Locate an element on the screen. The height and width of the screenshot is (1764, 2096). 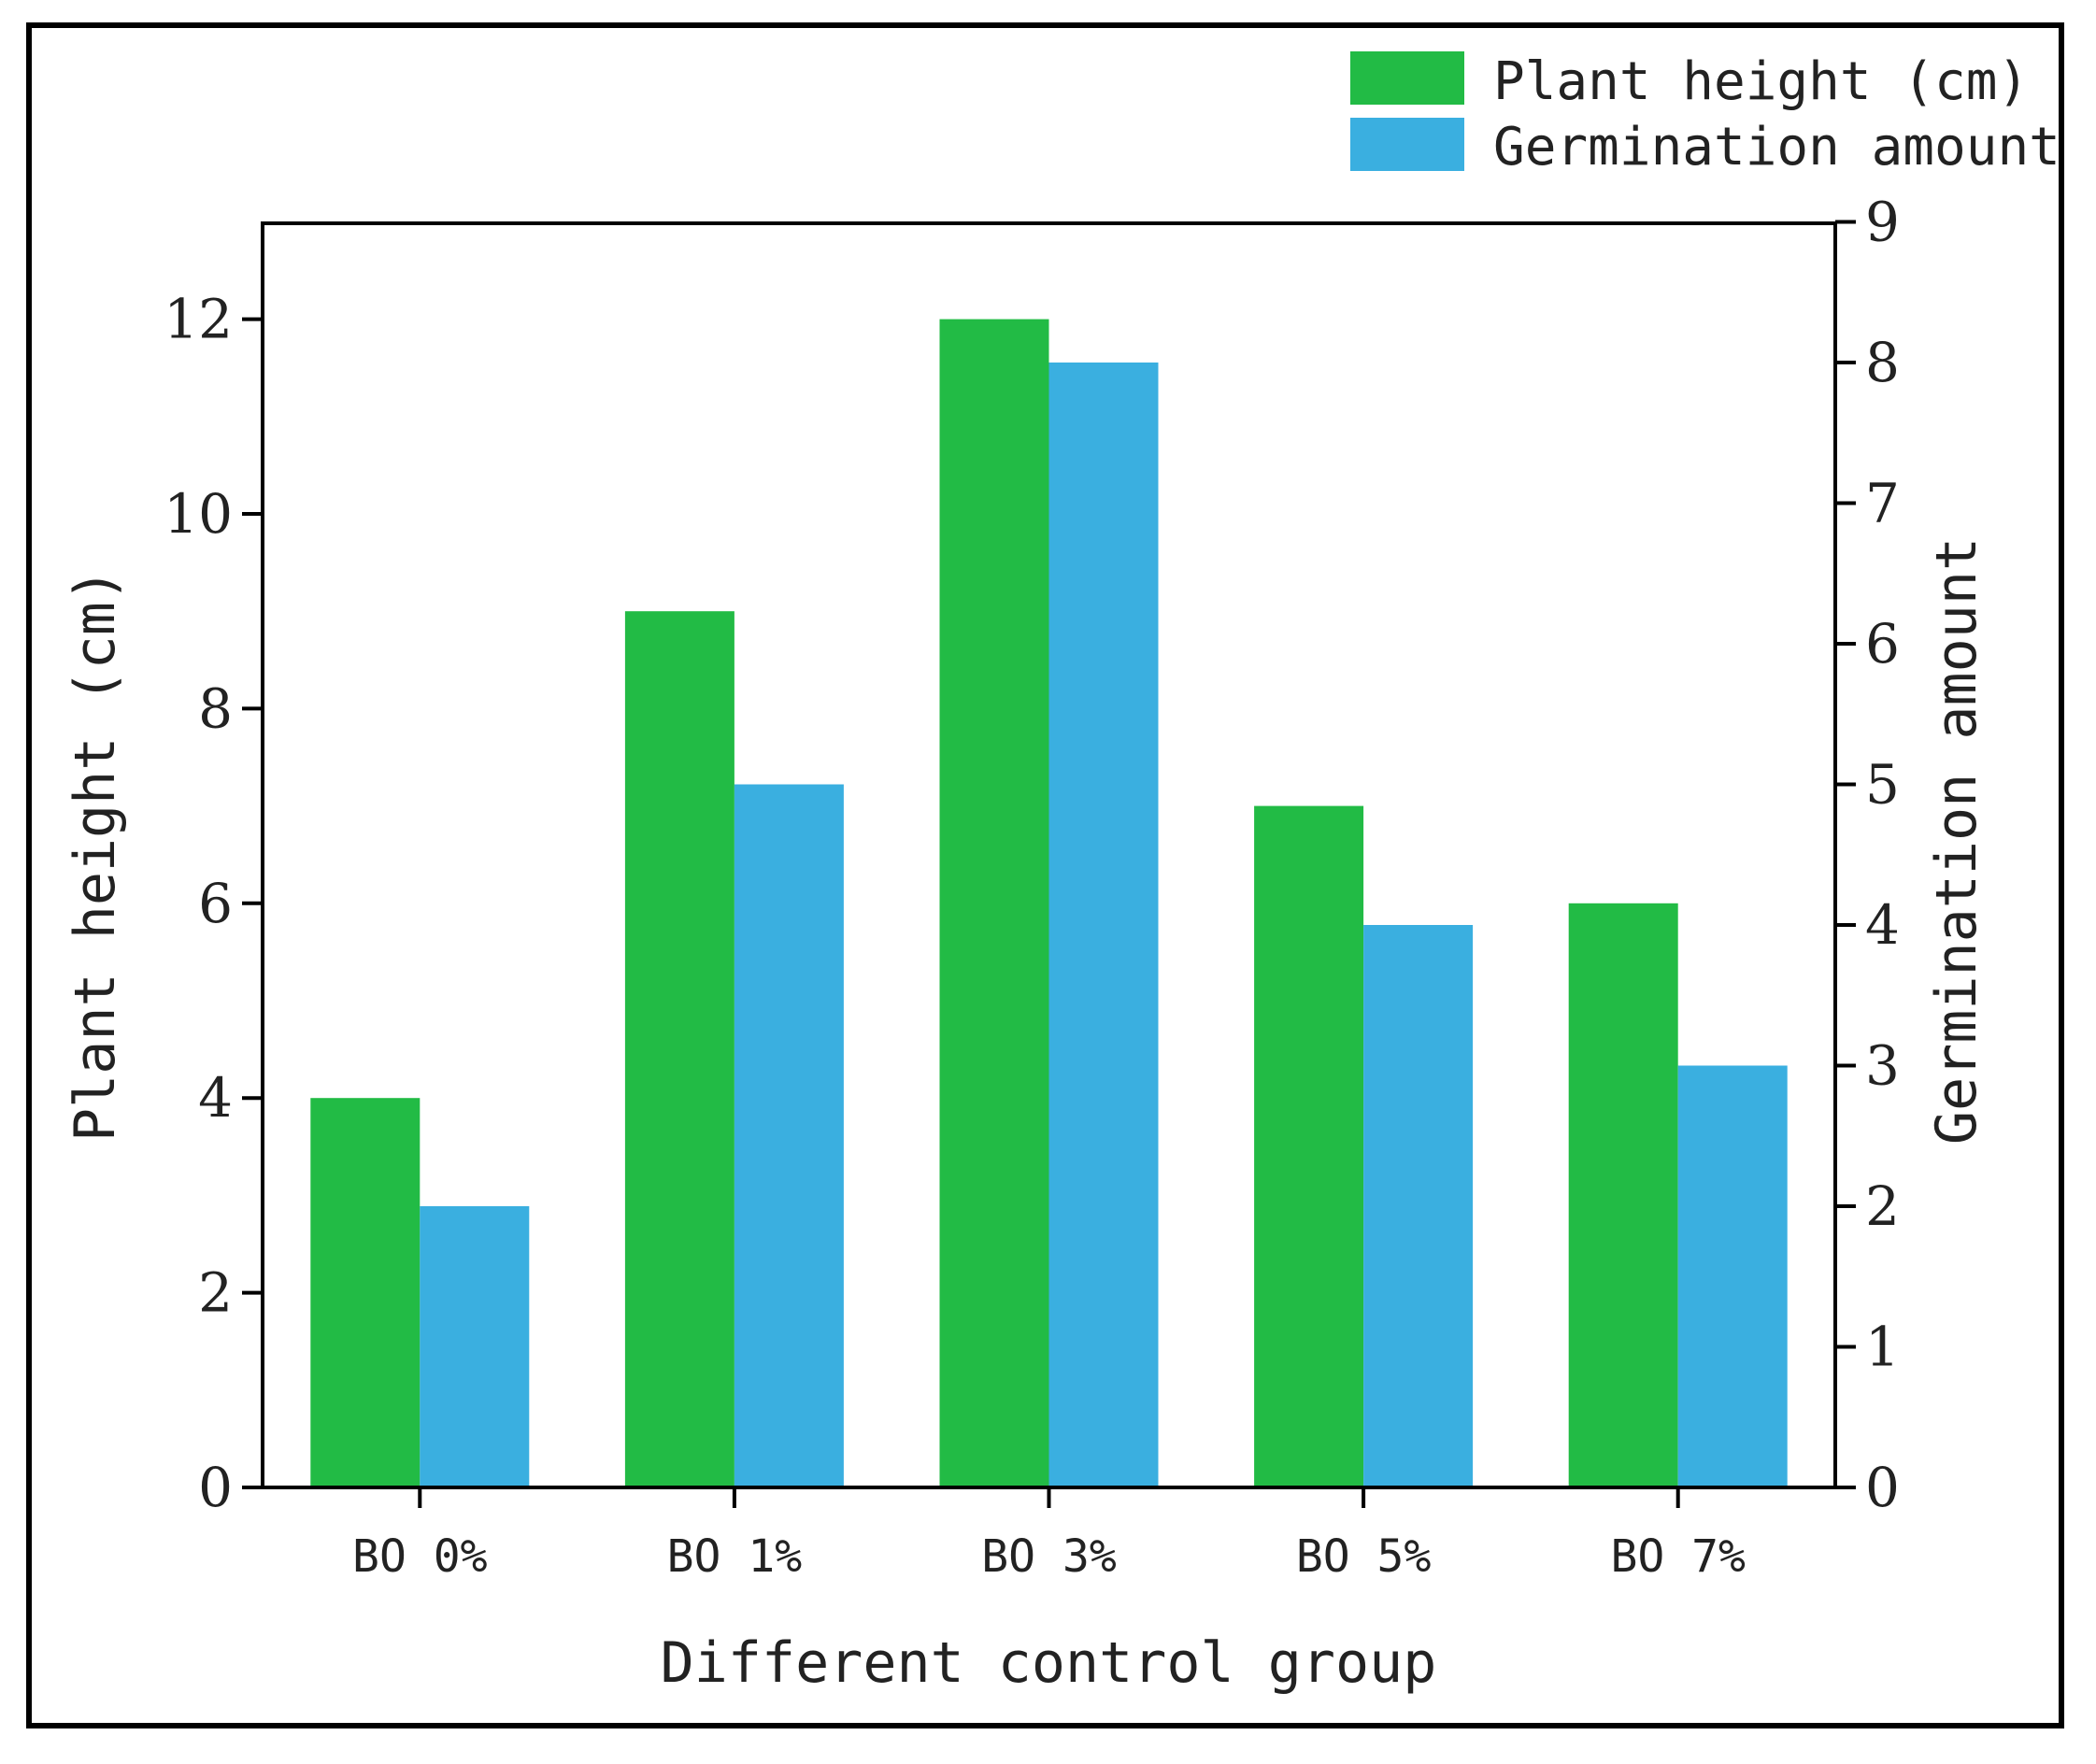
legend-swatch-germination is located at coordinates (1407, 144).